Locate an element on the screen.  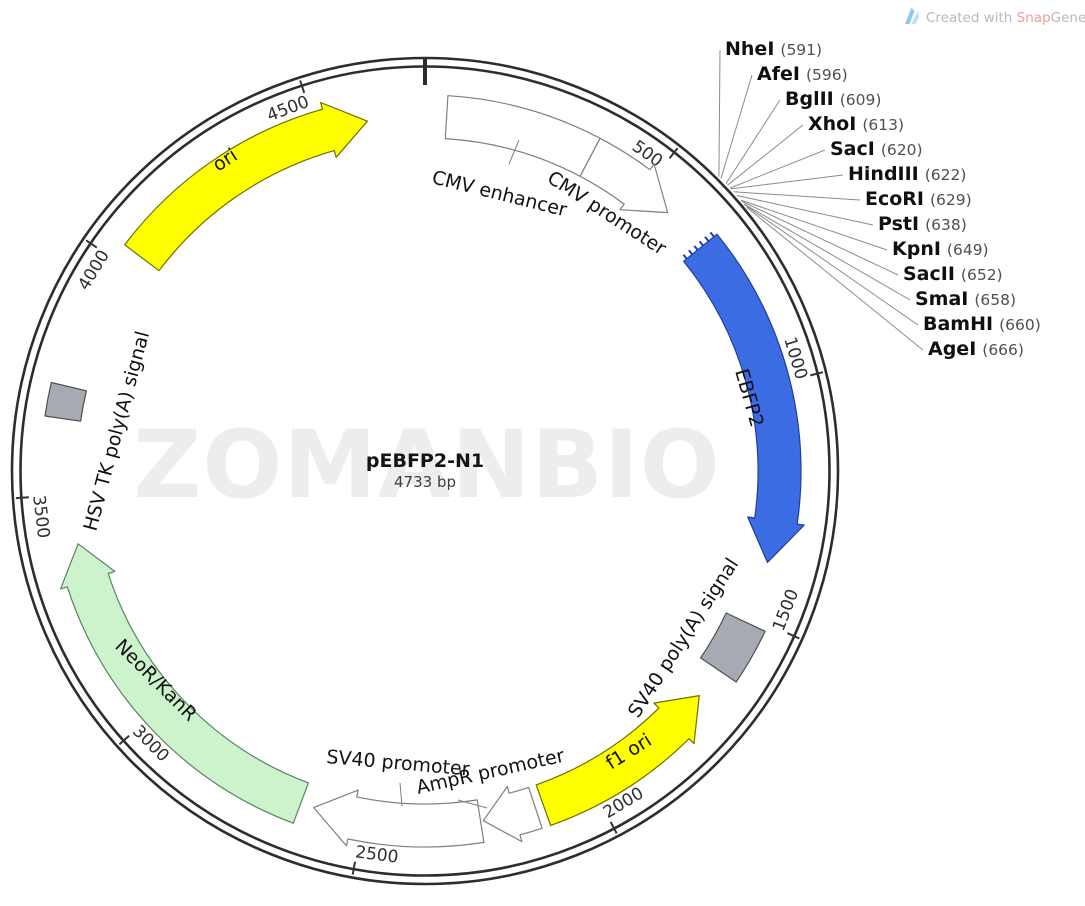
enzyme-label-PstI: PstI (638) is located at coordinates (922, 224).